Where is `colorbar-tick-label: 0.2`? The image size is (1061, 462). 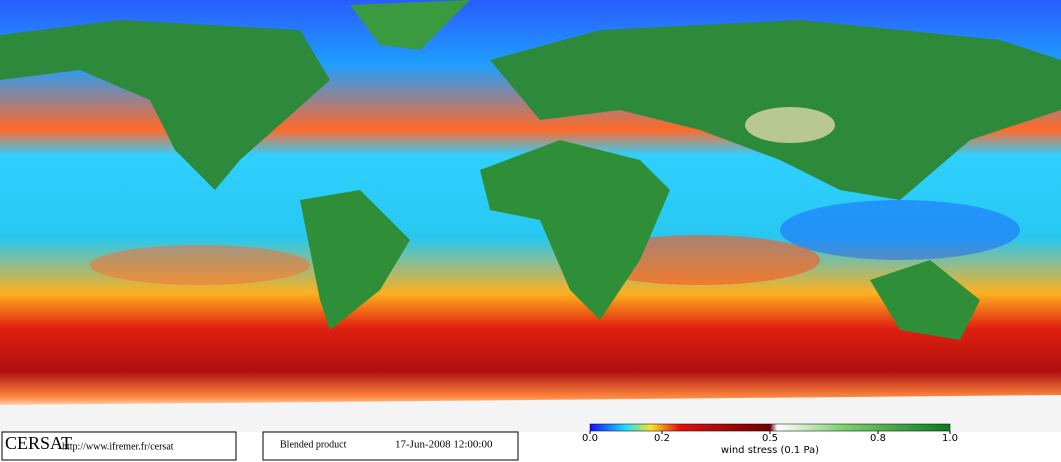
colorbar-tick-label: 0.2 is located at coordinates (662, 438).